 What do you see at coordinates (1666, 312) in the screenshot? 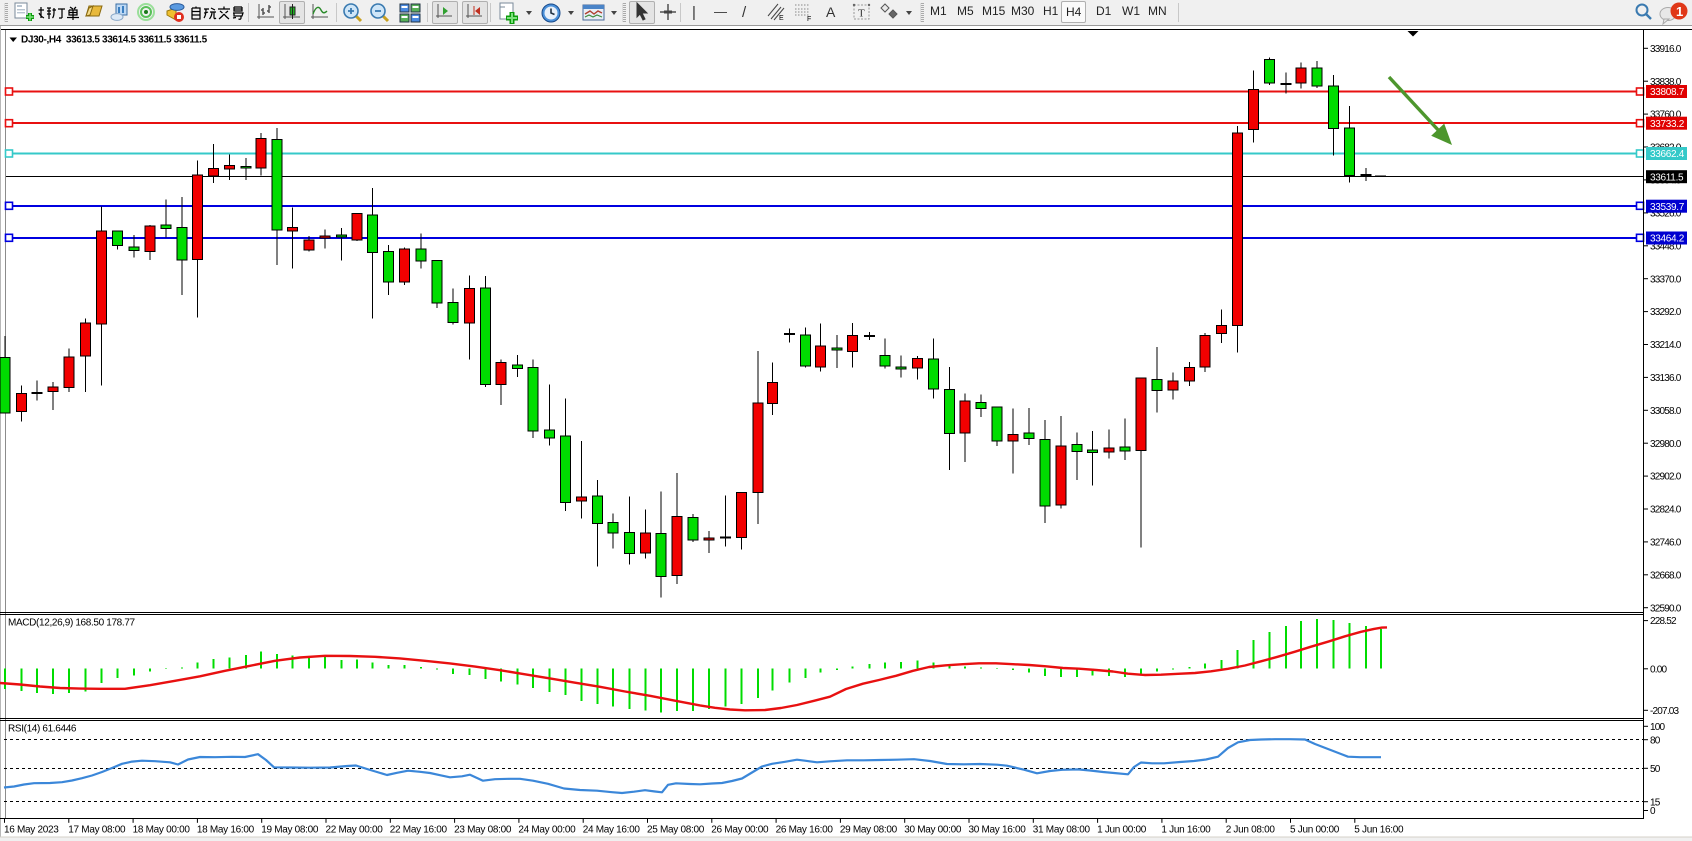
I see `svg-text: 33292.0` at bounding box center [1666, 312].